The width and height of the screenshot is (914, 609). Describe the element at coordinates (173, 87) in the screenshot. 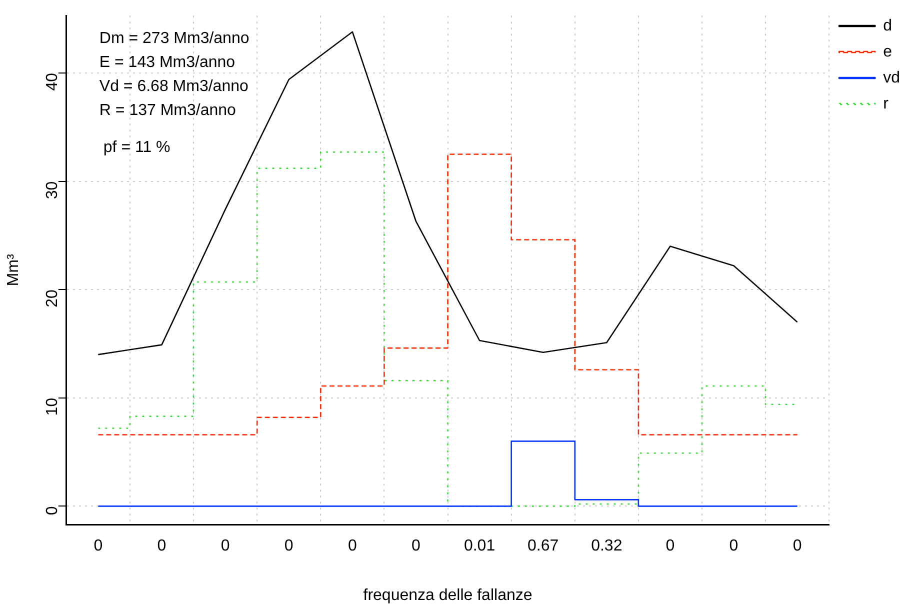

I see `annotation: Vd = 6.68 Mm3/anno` at that location.